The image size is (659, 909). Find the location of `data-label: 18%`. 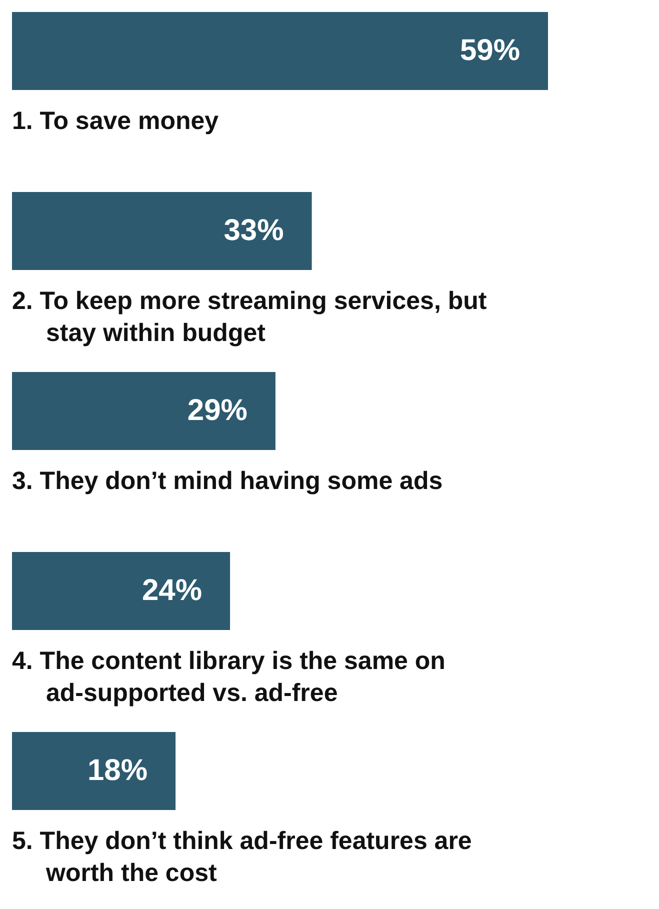

data-label: 18% is located at coordinates (117, 770).